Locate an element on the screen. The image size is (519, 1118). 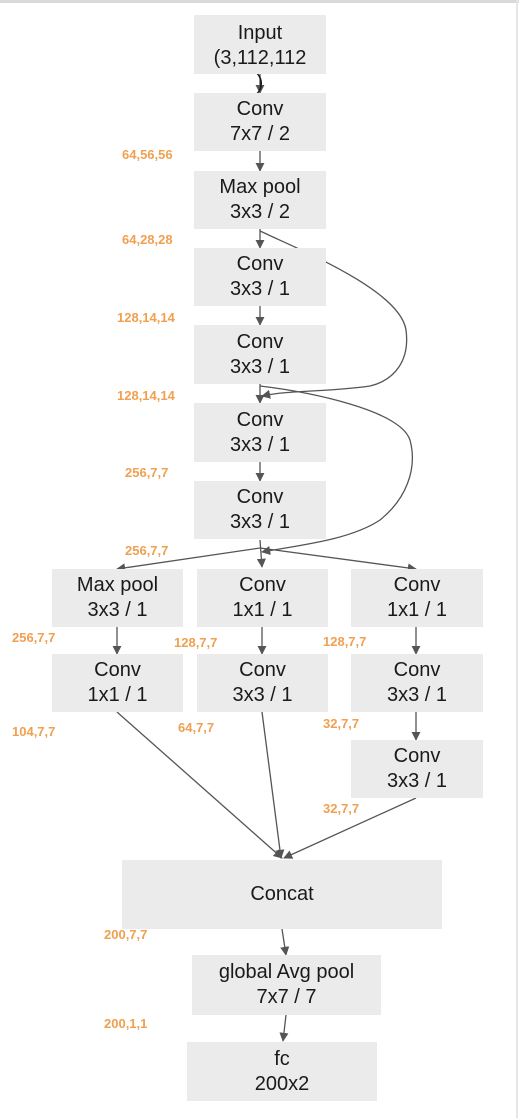
node-branch2-conv1-params: 1x1 / 1 is located at coordinates (262, 610).